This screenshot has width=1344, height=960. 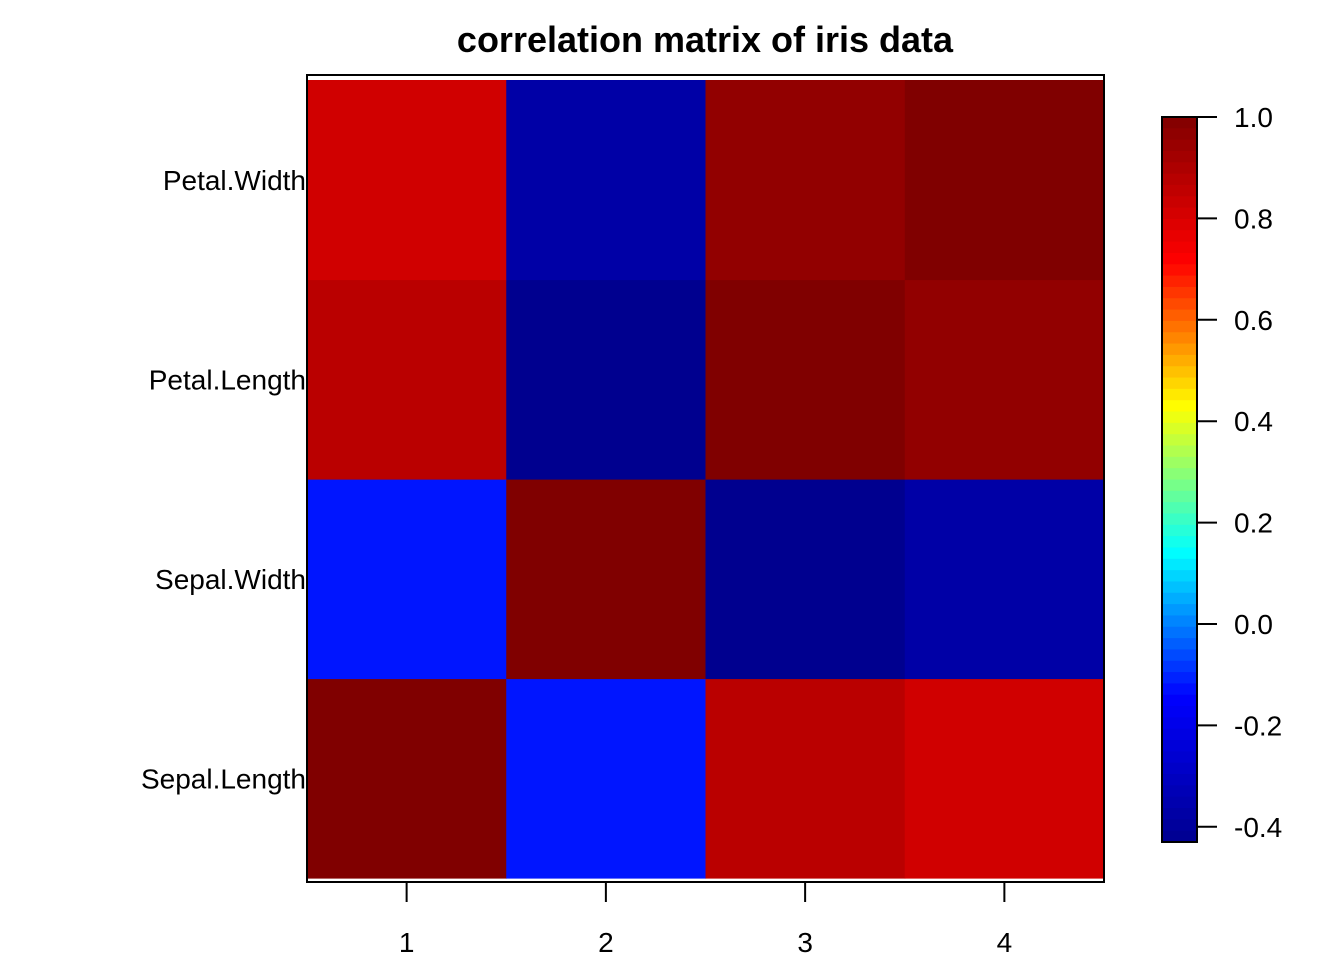 What do you see at coordinates (805, 942) in the screenshot?
I see `x-tick-label: 3` at bounding box center [805, 942].